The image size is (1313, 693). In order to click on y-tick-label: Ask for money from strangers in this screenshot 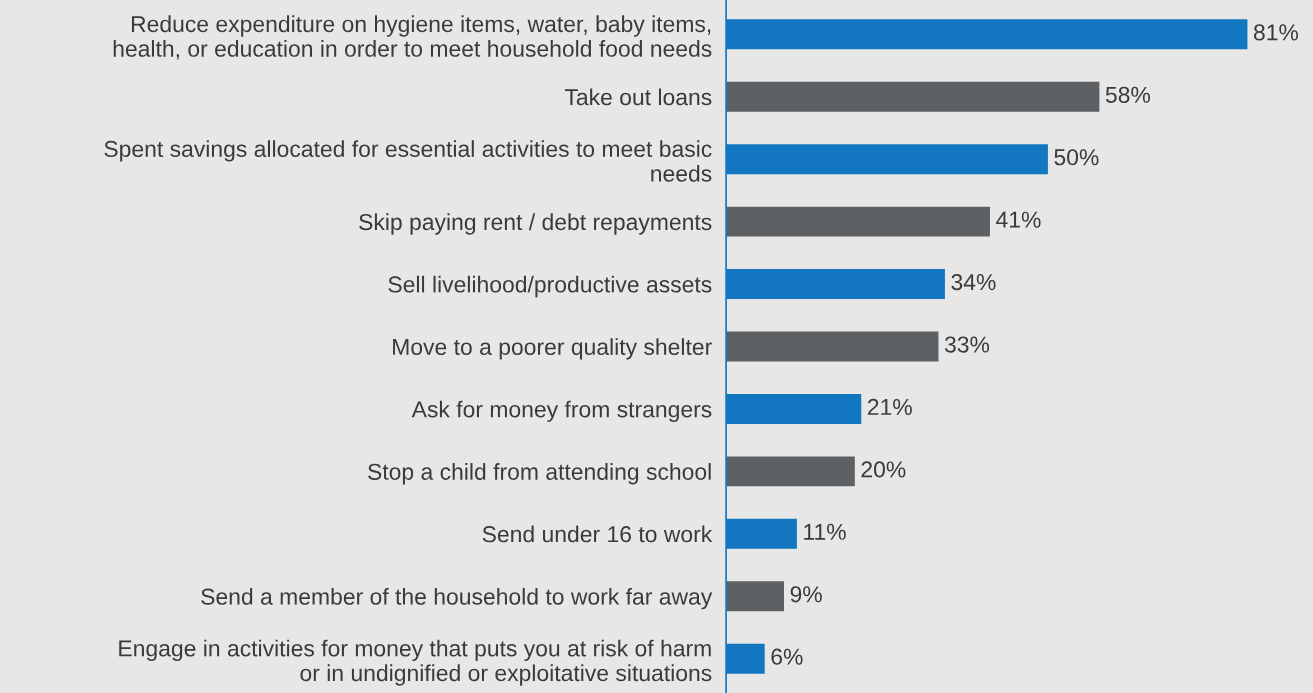, I will do `click(561, 411)`.